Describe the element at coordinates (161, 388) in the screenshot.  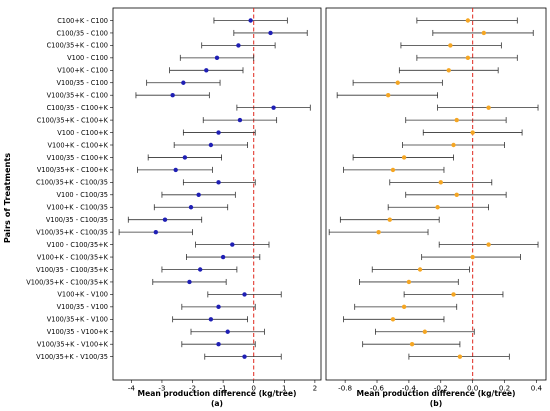
I see `panel-a-x-tick-label: -3` at that location.